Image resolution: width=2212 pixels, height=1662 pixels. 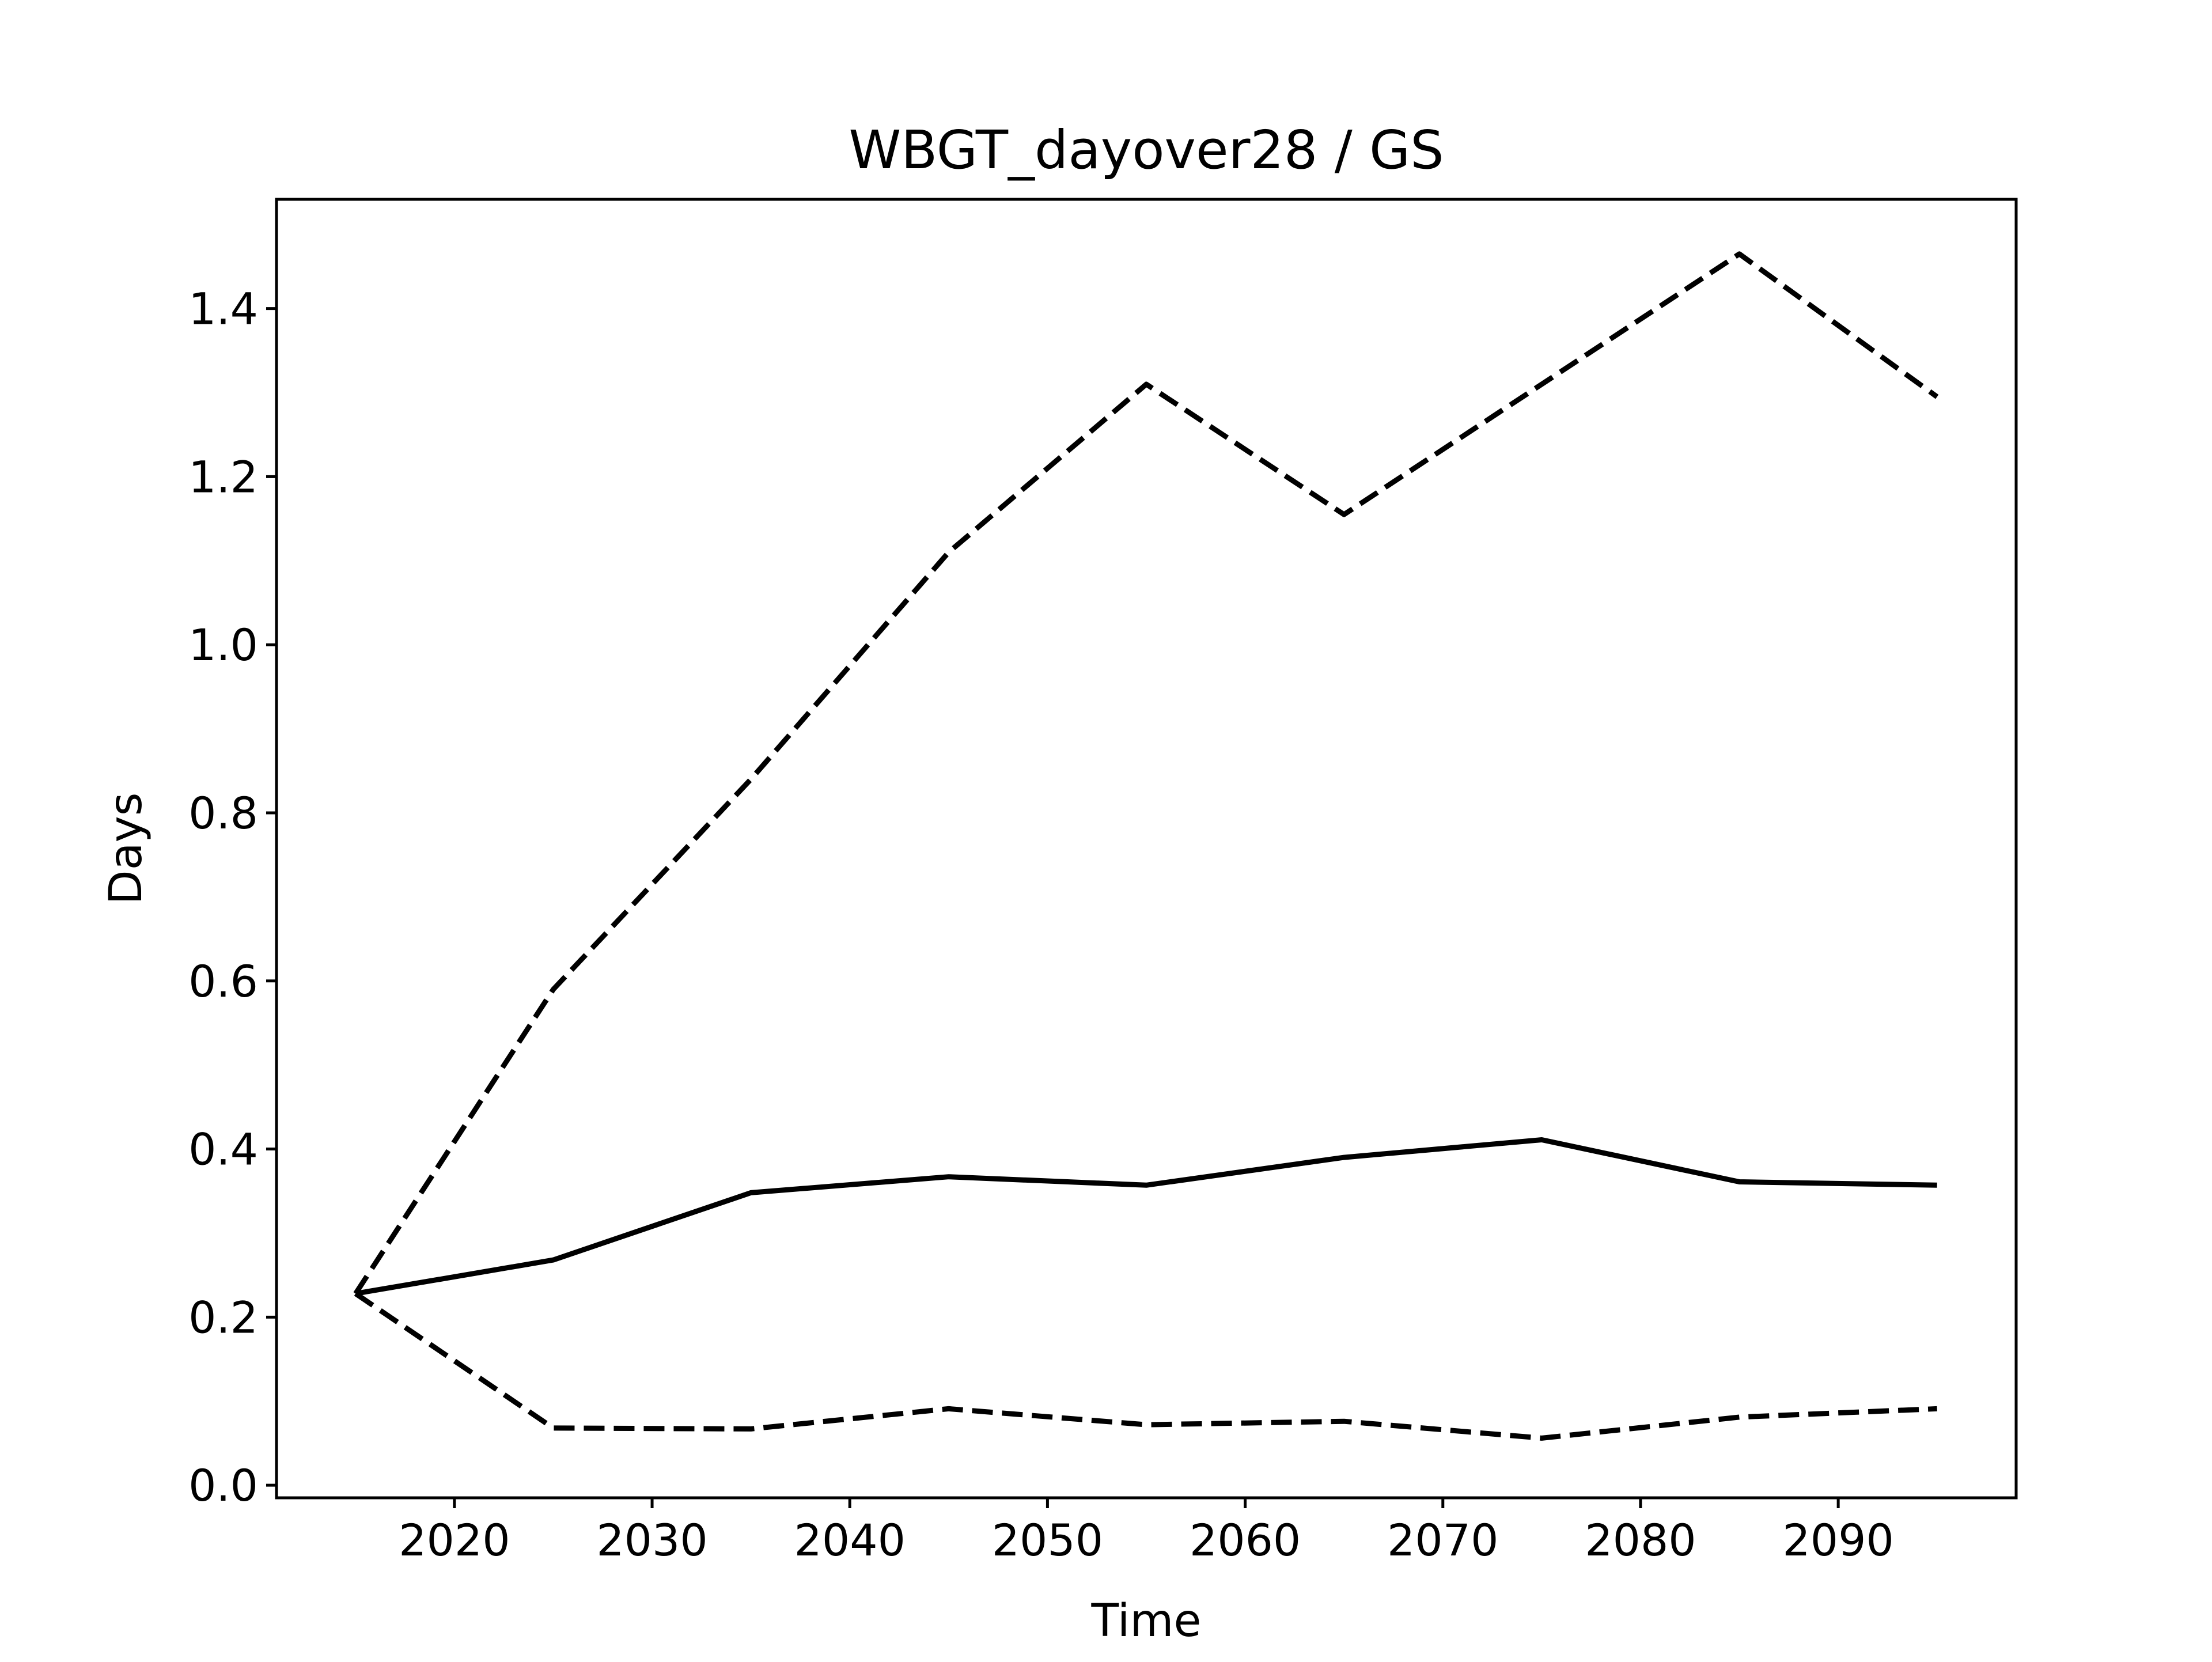 What do you see at coordinates (223, 813) in the screenshot?
I see `y-tick-label: 0.8` at bounding box center [223, 813].